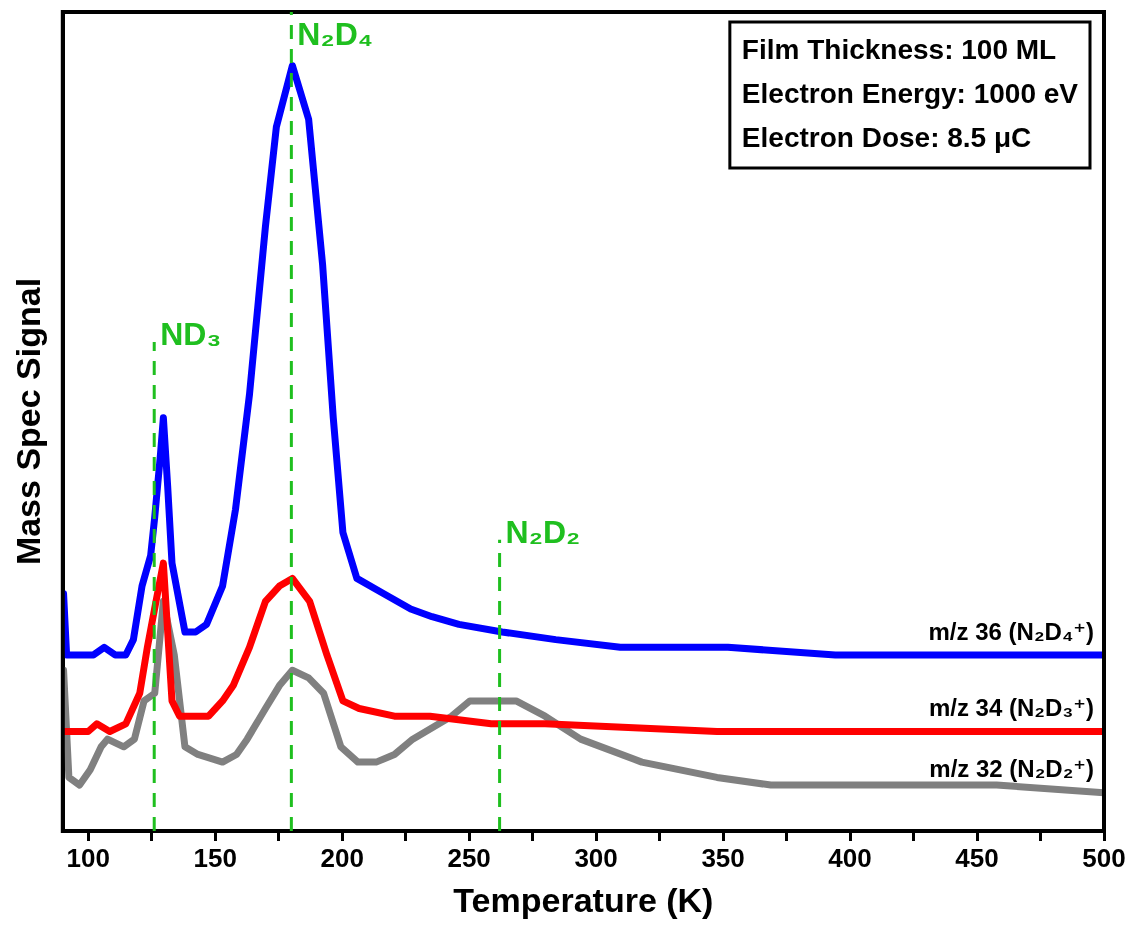 Image resolution: width=1134 pixels, height=931 pixels. What do you see at coordinates (1011, 631) in the screenshot?
I see `series-label: m/z 36 (N₂D₄⁺)` at bounding box center [1011, 631].